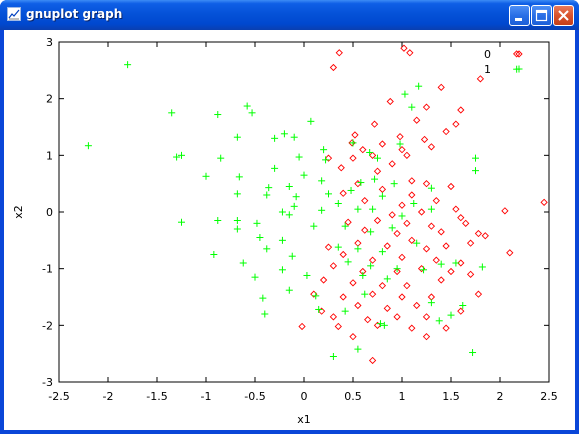  I want to click on x-tick-label: -2.5, so click(58, 396).